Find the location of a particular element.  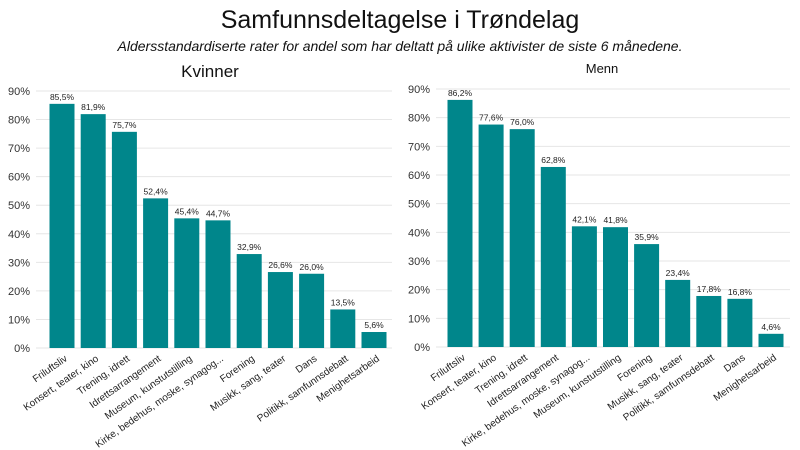

menn-data-label: 76,0% is located at coordinates (522, 122).